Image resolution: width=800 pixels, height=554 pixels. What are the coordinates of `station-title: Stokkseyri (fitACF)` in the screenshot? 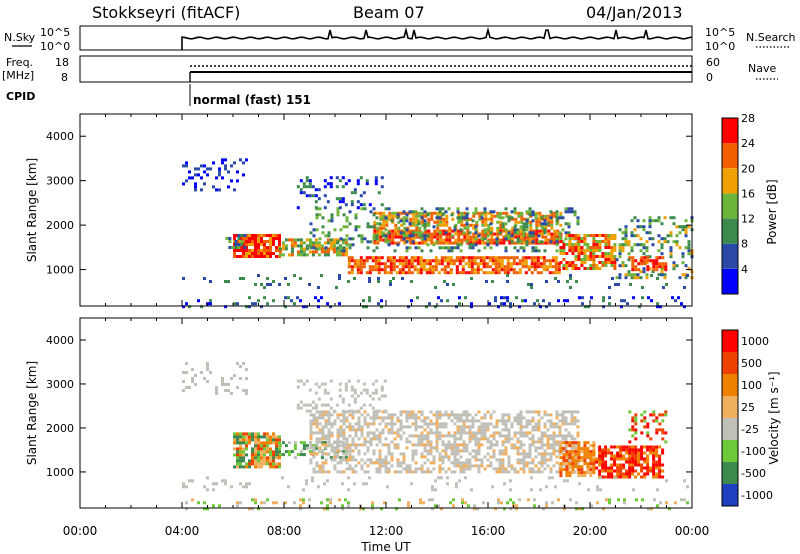 It's located at (166, 12).